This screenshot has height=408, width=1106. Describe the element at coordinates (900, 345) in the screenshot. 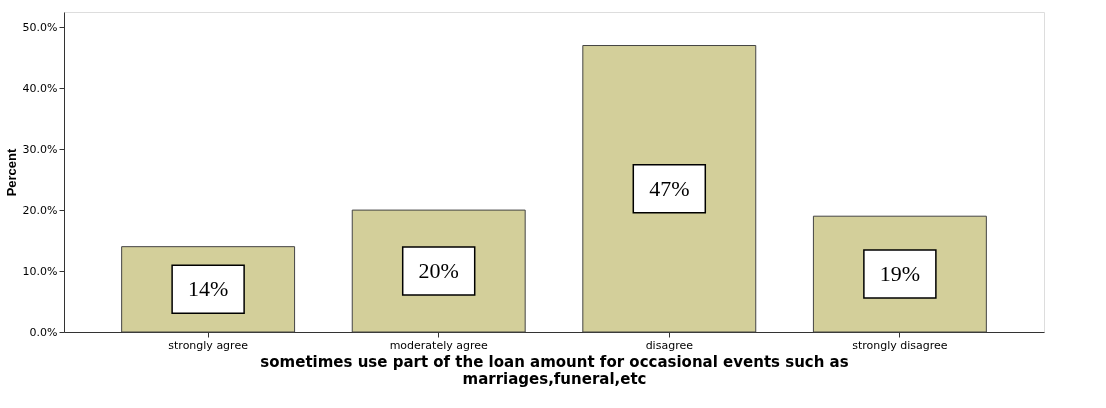

I see `x-tick-label: strongly disagree` at that location.